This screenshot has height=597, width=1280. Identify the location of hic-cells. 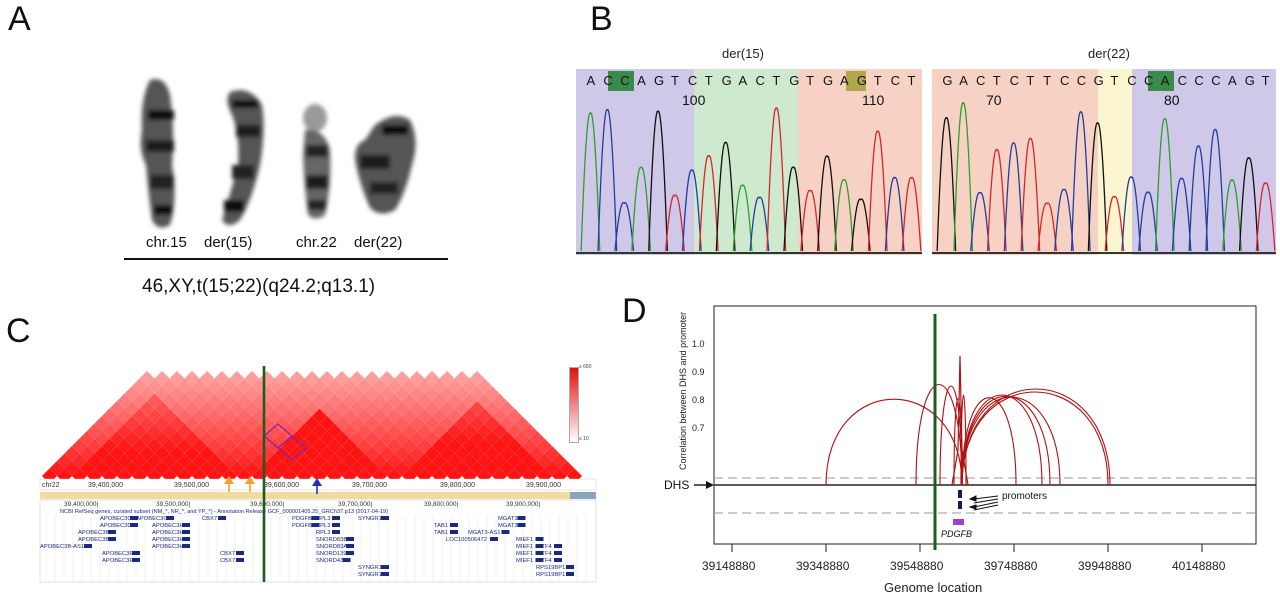
(312, 427).